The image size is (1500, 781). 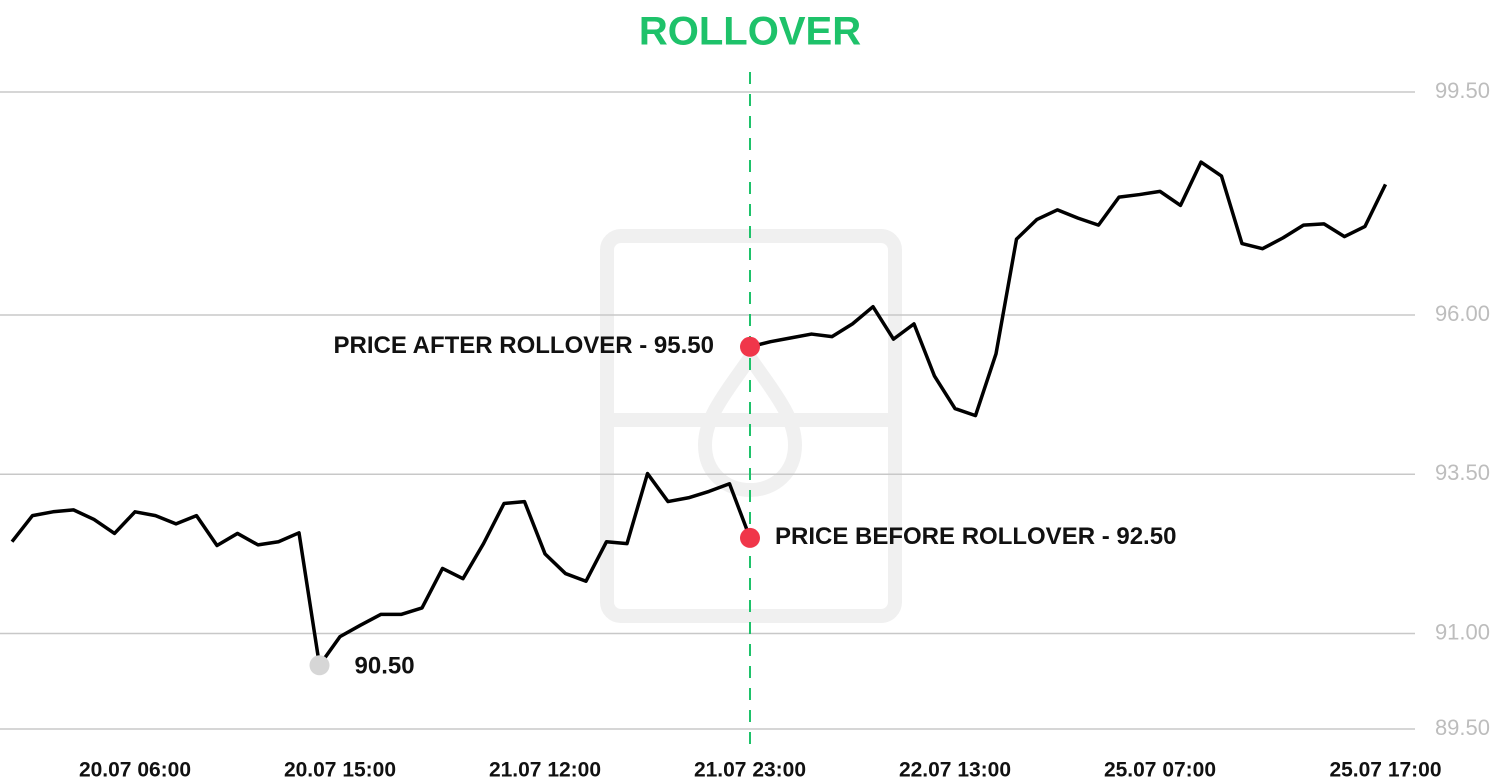 I want to click on x-tick-label: 22.07 13:00, so click(x=955, y=770).